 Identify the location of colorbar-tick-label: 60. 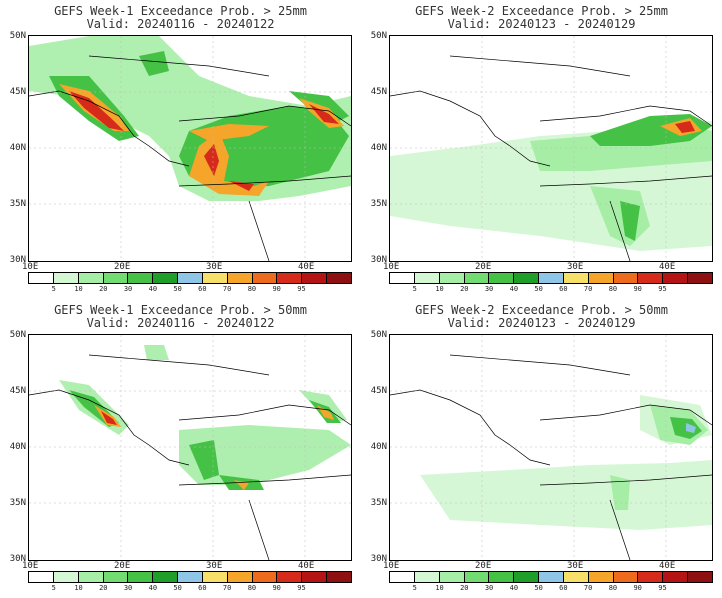
(563, 289).